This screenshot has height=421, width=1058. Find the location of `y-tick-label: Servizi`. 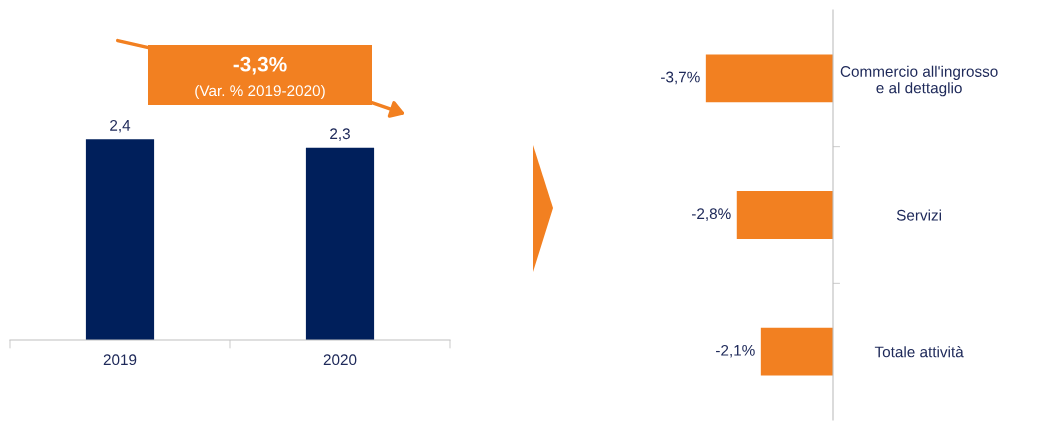

y-tick-label: Servizi is located at coordinates (918, 215).